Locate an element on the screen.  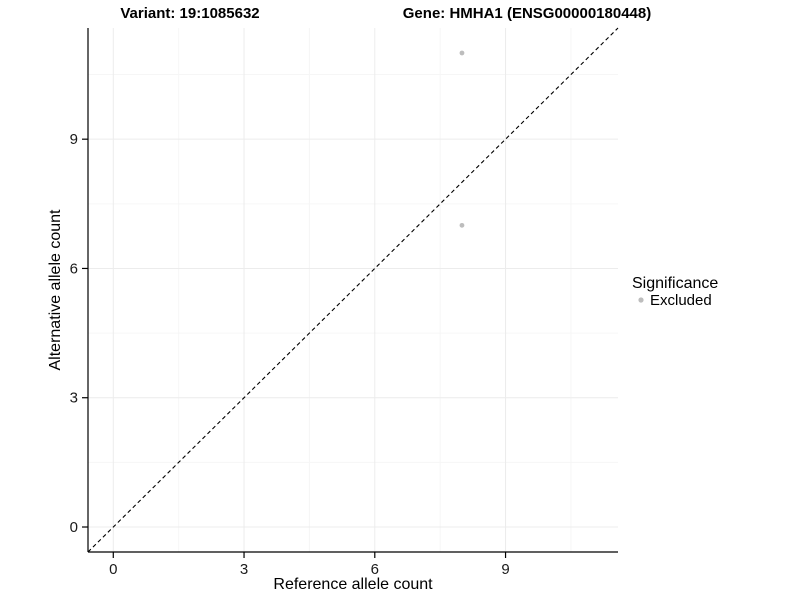
x-tick-label: 0 is located at coordinates (113, 569).